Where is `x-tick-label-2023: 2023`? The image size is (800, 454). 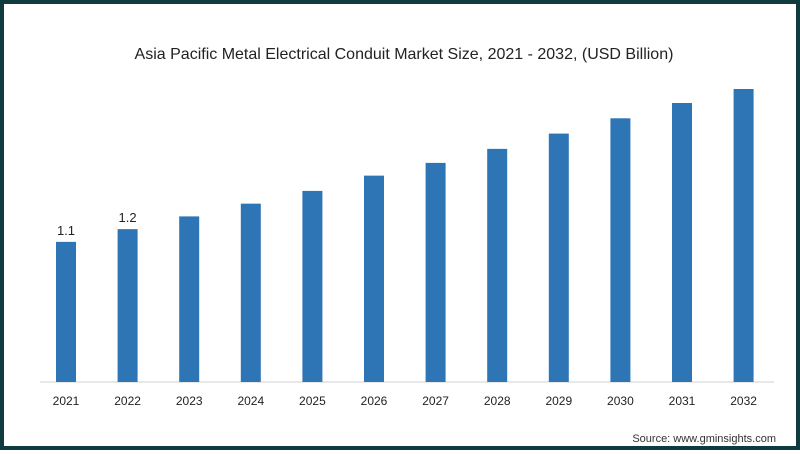 x-tick-label-2023: 2023 is located at coordinates (189, 401).